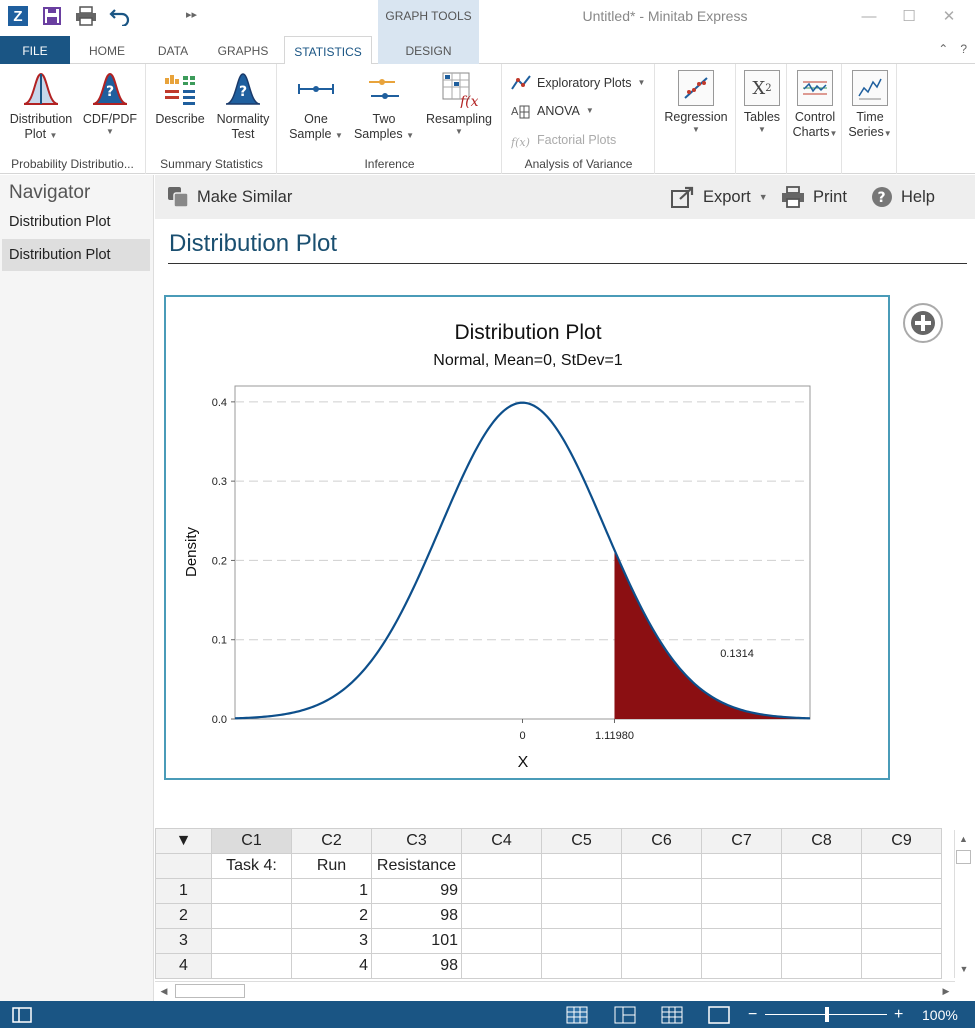 The height and width of the screenshot is (1028, 975). What do you see at coordinates (899, 1014) in the screenshot?
I see `zoom-in-icon: +` at bounding box center [899, 1014].